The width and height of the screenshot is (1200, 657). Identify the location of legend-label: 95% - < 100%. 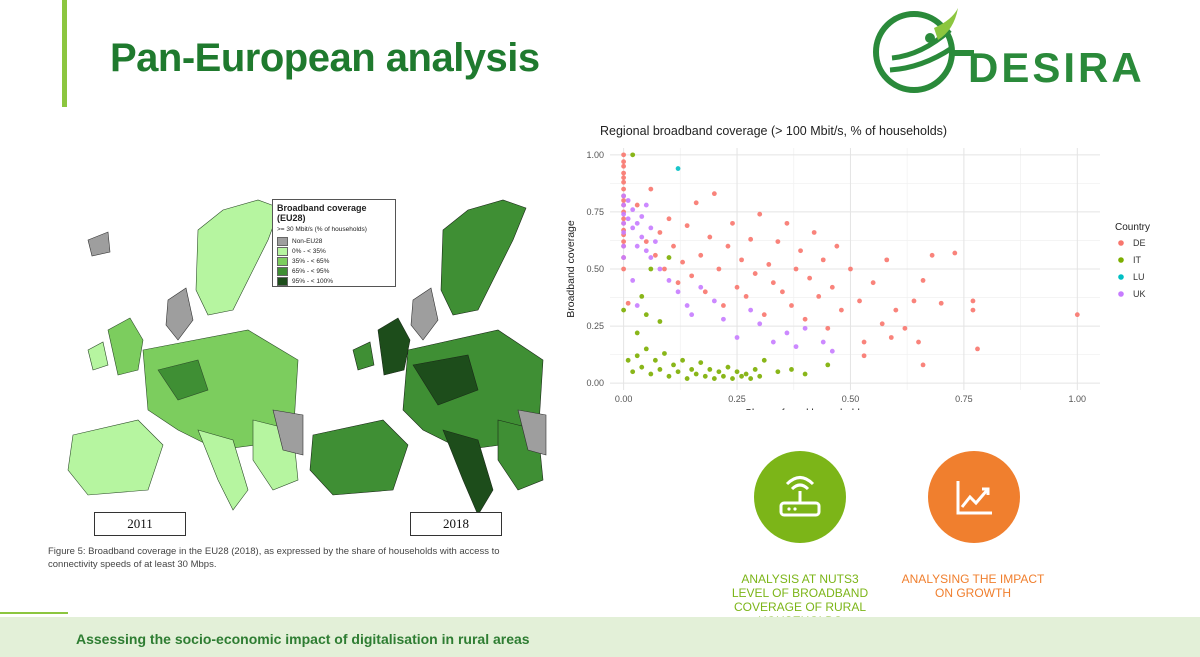
(313, 281).